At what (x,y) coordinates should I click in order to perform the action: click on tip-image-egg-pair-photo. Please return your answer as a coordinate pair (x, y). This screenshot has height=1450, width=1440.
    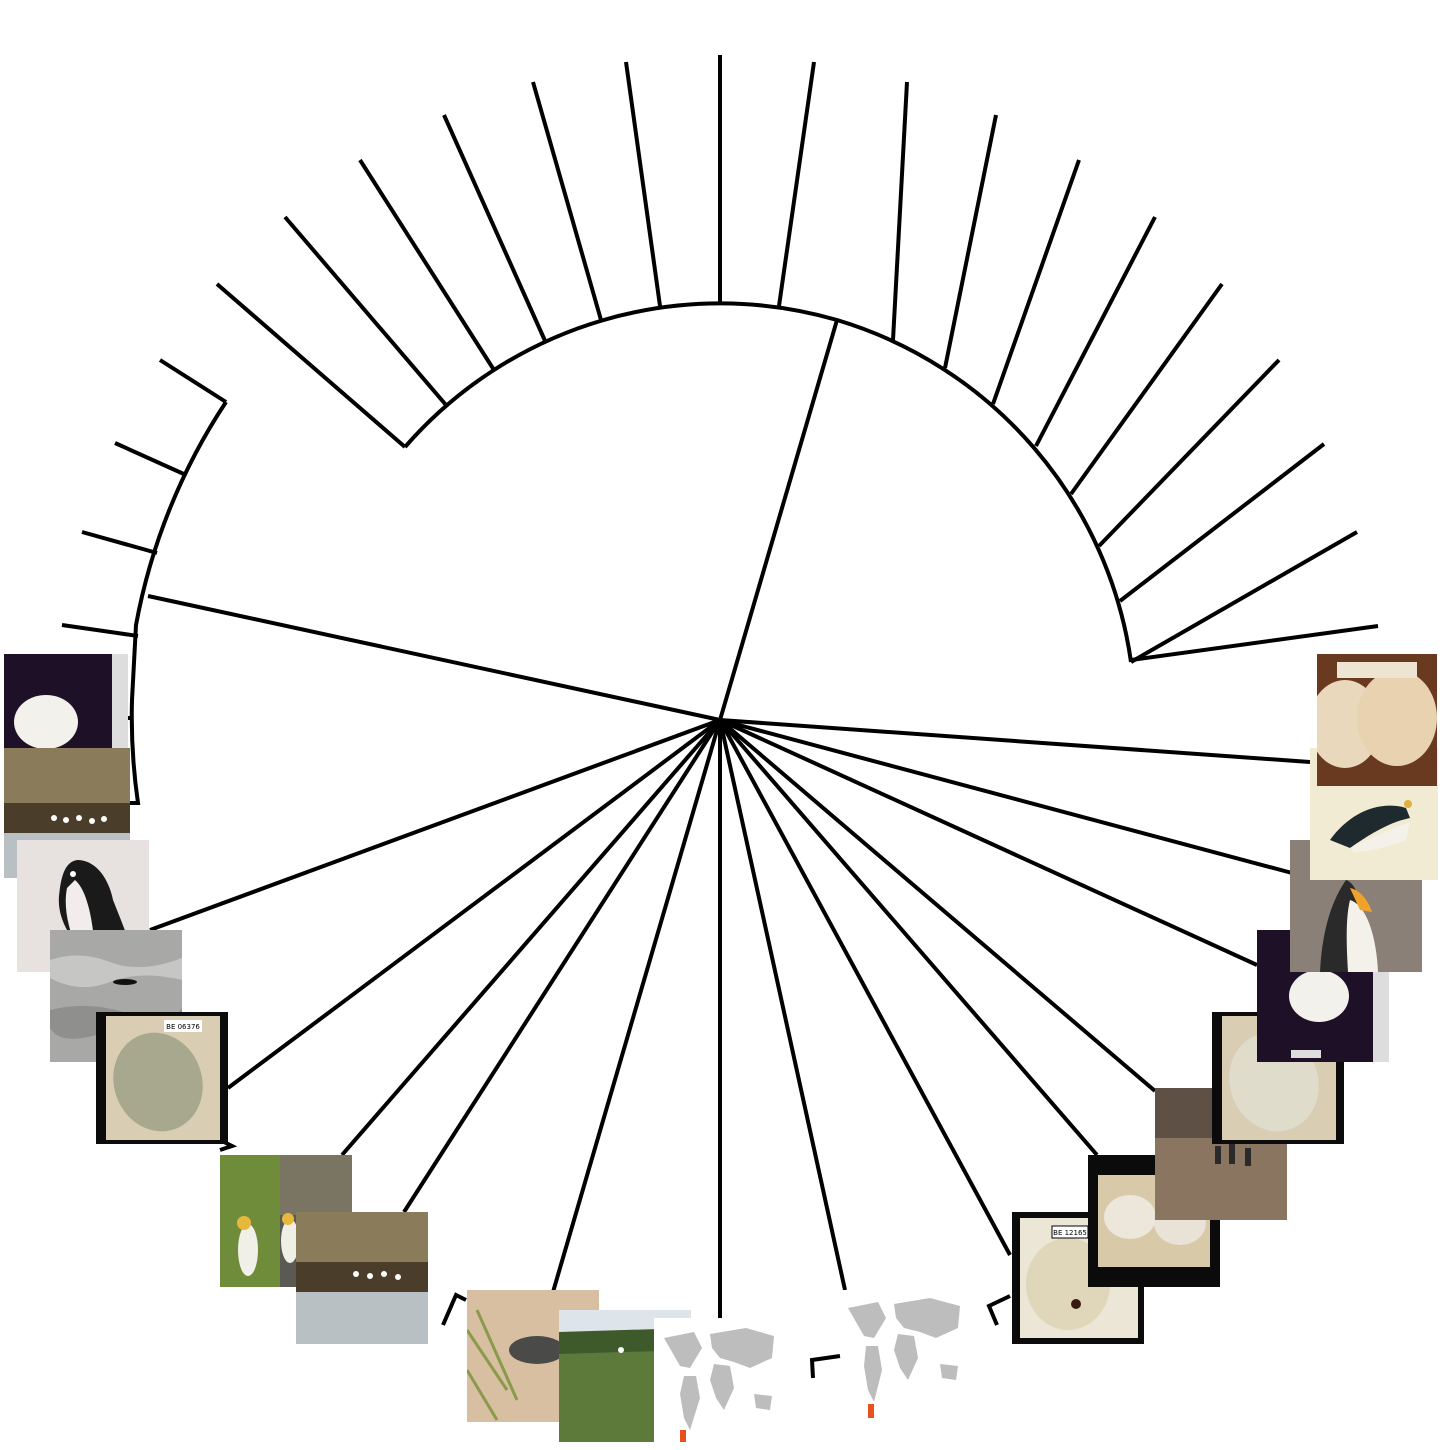
    Looking at the image, I should click on (1377, 720).